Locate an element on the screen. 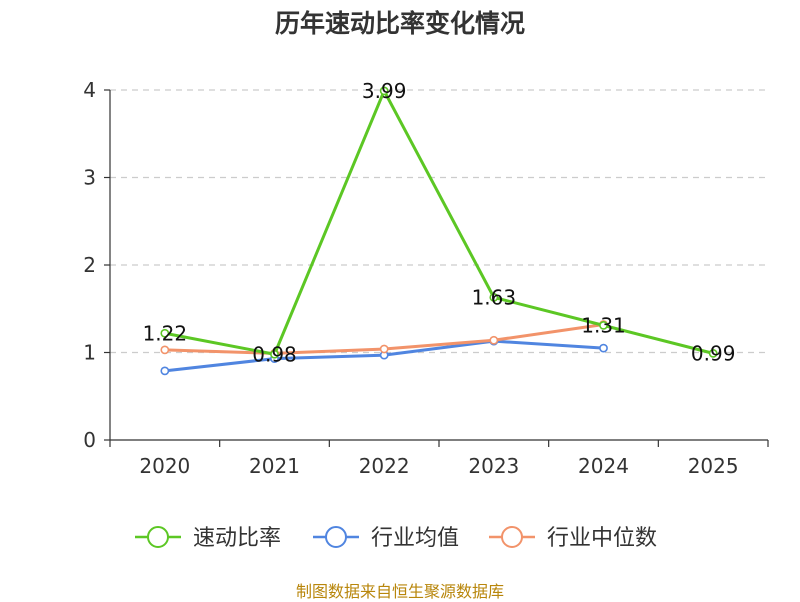 This screenshot has height=602, width=800. x-tick-label: 2021 is located at coordinates (274, 466).